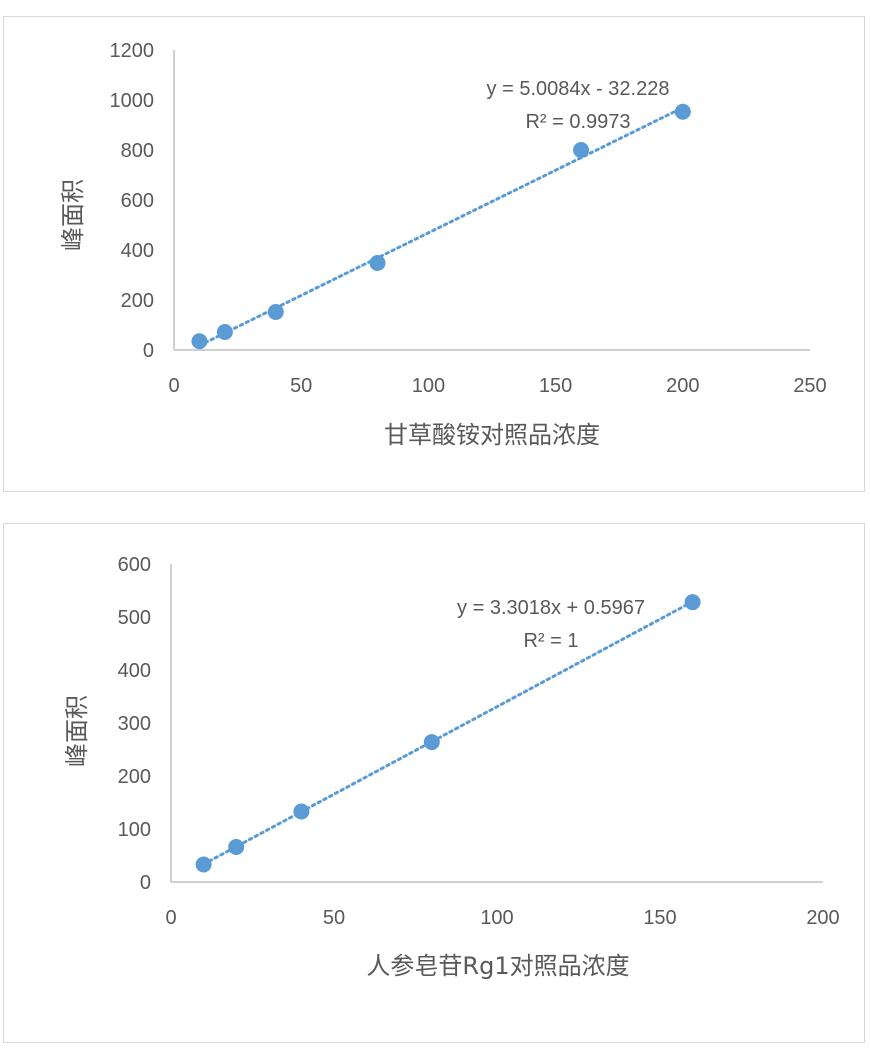 The height and width of the screenshot is (1062, 870). What do you see at coordinates (132, 101) in the screenshot?
I see `y-tick-label: 1000` at bounding box center [132, 101].